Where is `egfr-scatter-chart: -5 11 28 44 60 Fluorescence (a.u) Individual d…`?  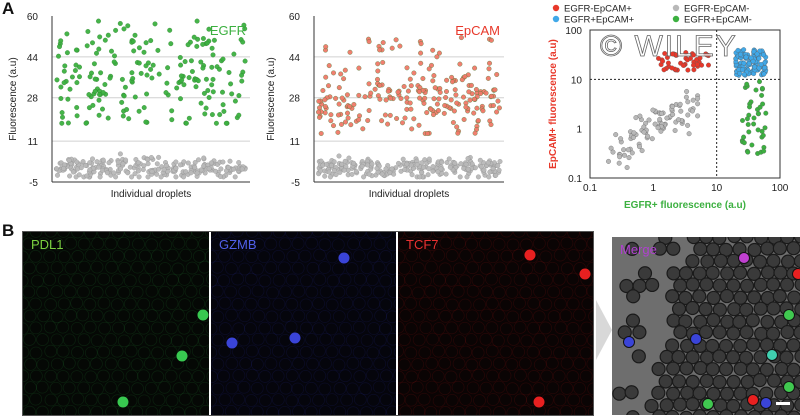
egfr-scatter-chart: -5 11 28 44 60 Fluorescence (a.u) Individual d… is located at coordinates (129, 106).